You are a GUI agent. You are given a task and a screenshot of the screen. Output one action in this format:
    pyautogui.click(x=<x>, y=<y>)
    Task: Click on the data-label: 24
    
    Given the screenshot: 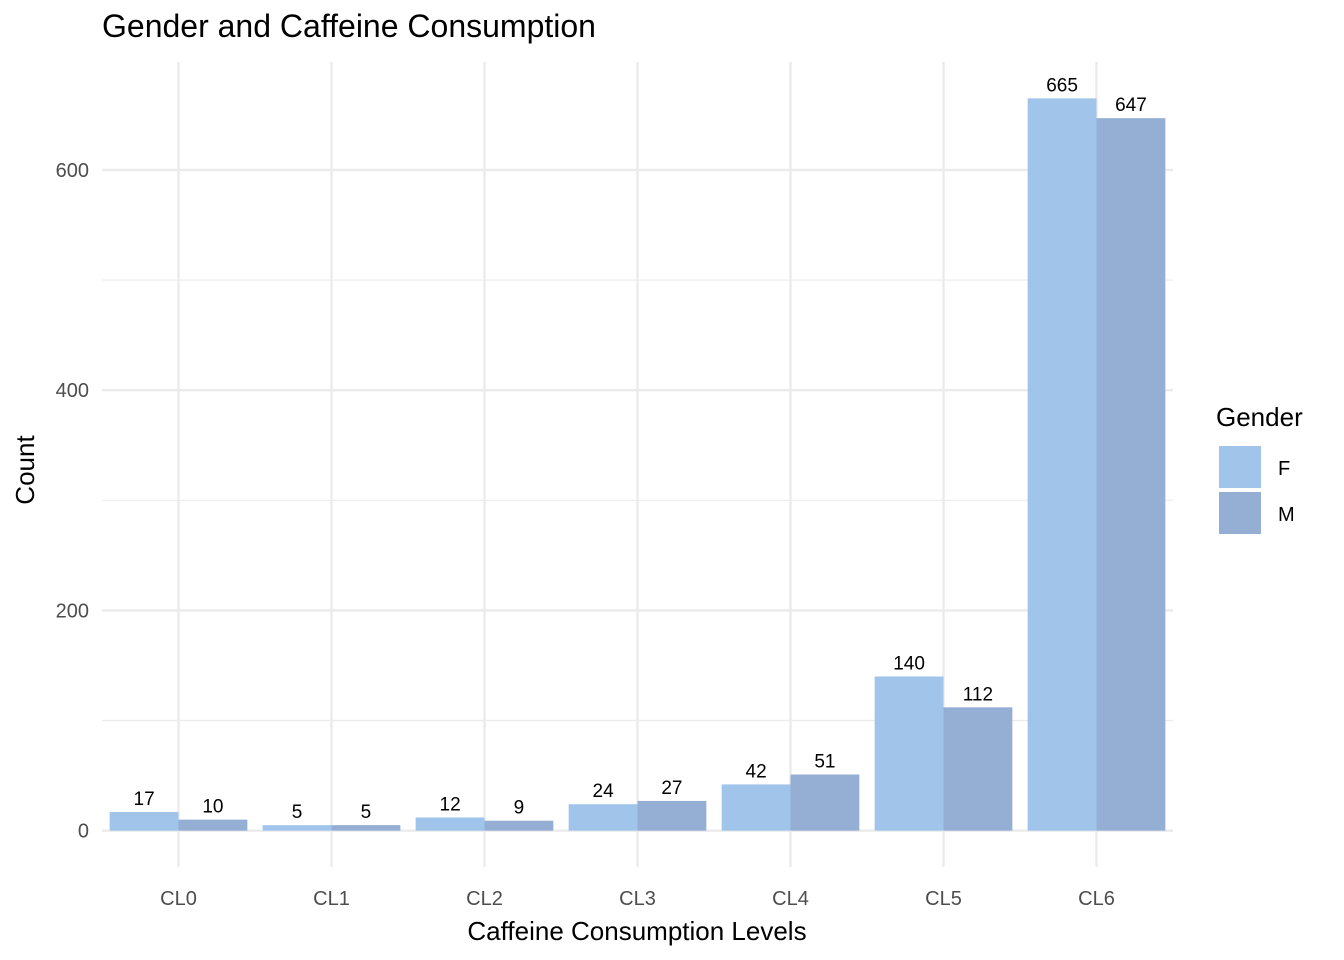 What is the action you would take?
    pyautogui.click(x=604, y=791)
    